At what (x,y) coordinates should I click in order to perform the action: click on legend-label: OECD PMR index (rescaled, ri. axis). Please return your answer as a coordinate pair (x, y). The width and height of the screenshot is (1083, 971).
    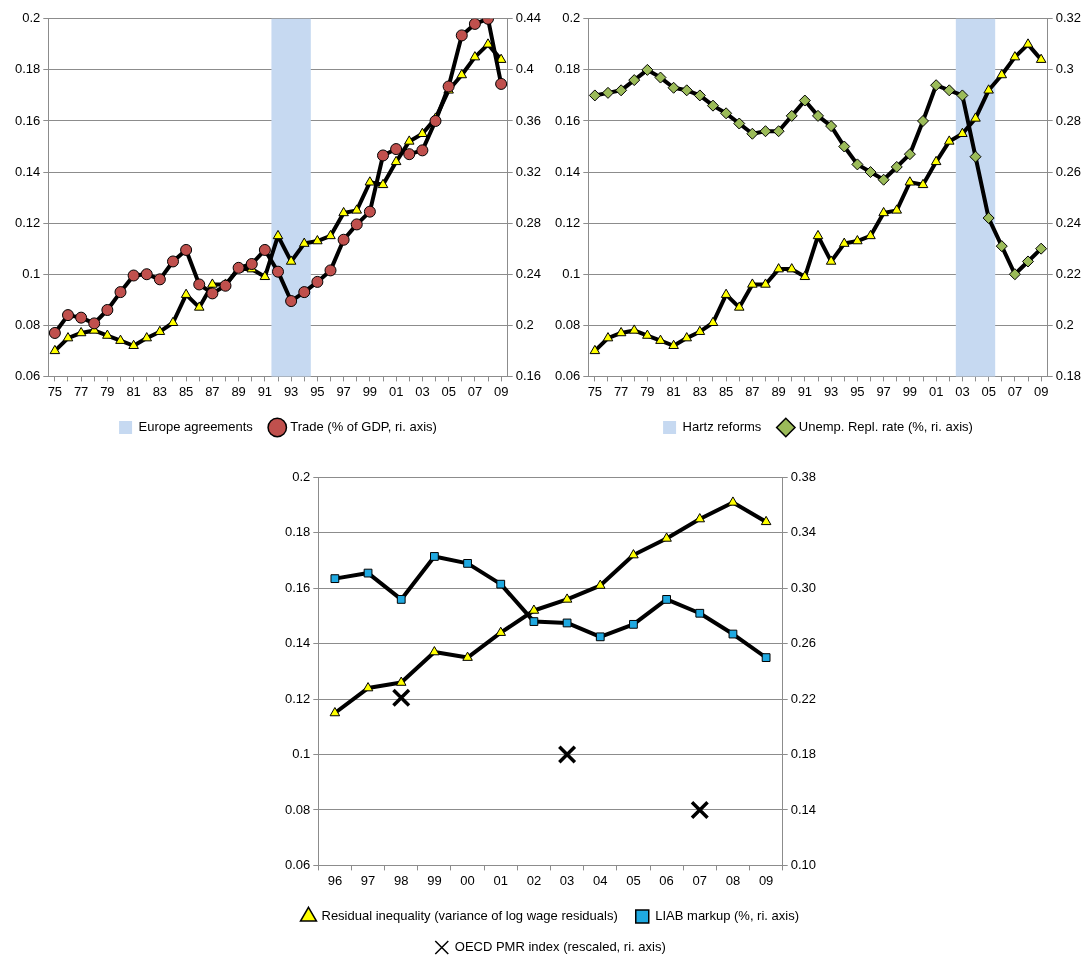
    Looking at the image, I should click on (560, 947).